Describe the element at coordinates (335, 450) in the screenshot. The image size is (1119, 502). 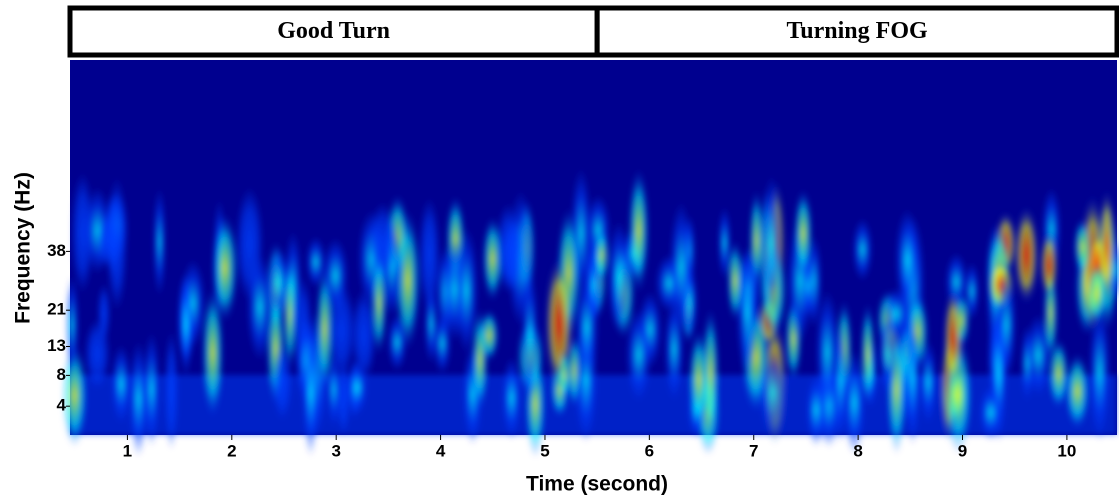
I see `x-tick-label: 3` at that location.